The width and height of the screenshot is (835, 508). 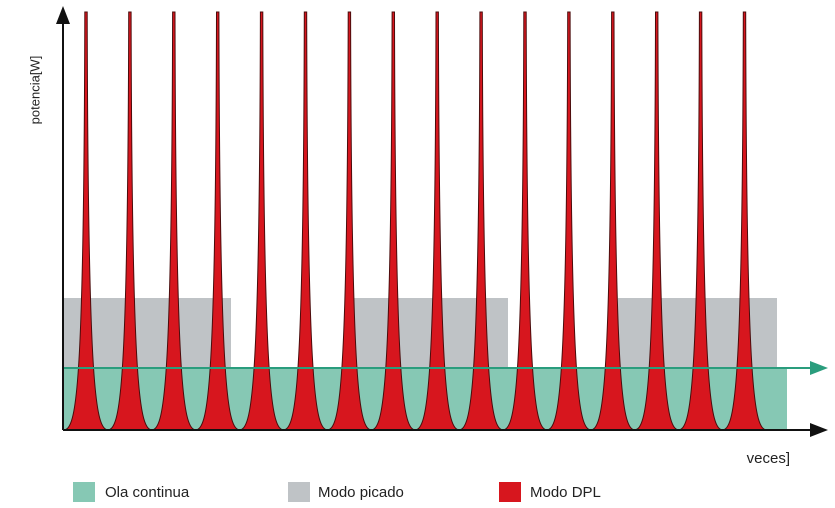 What do you see at coordinates (34, 90) in the screenshot?
I see `y-axis-label: potencia[W]` at bounding box center [34, 90].